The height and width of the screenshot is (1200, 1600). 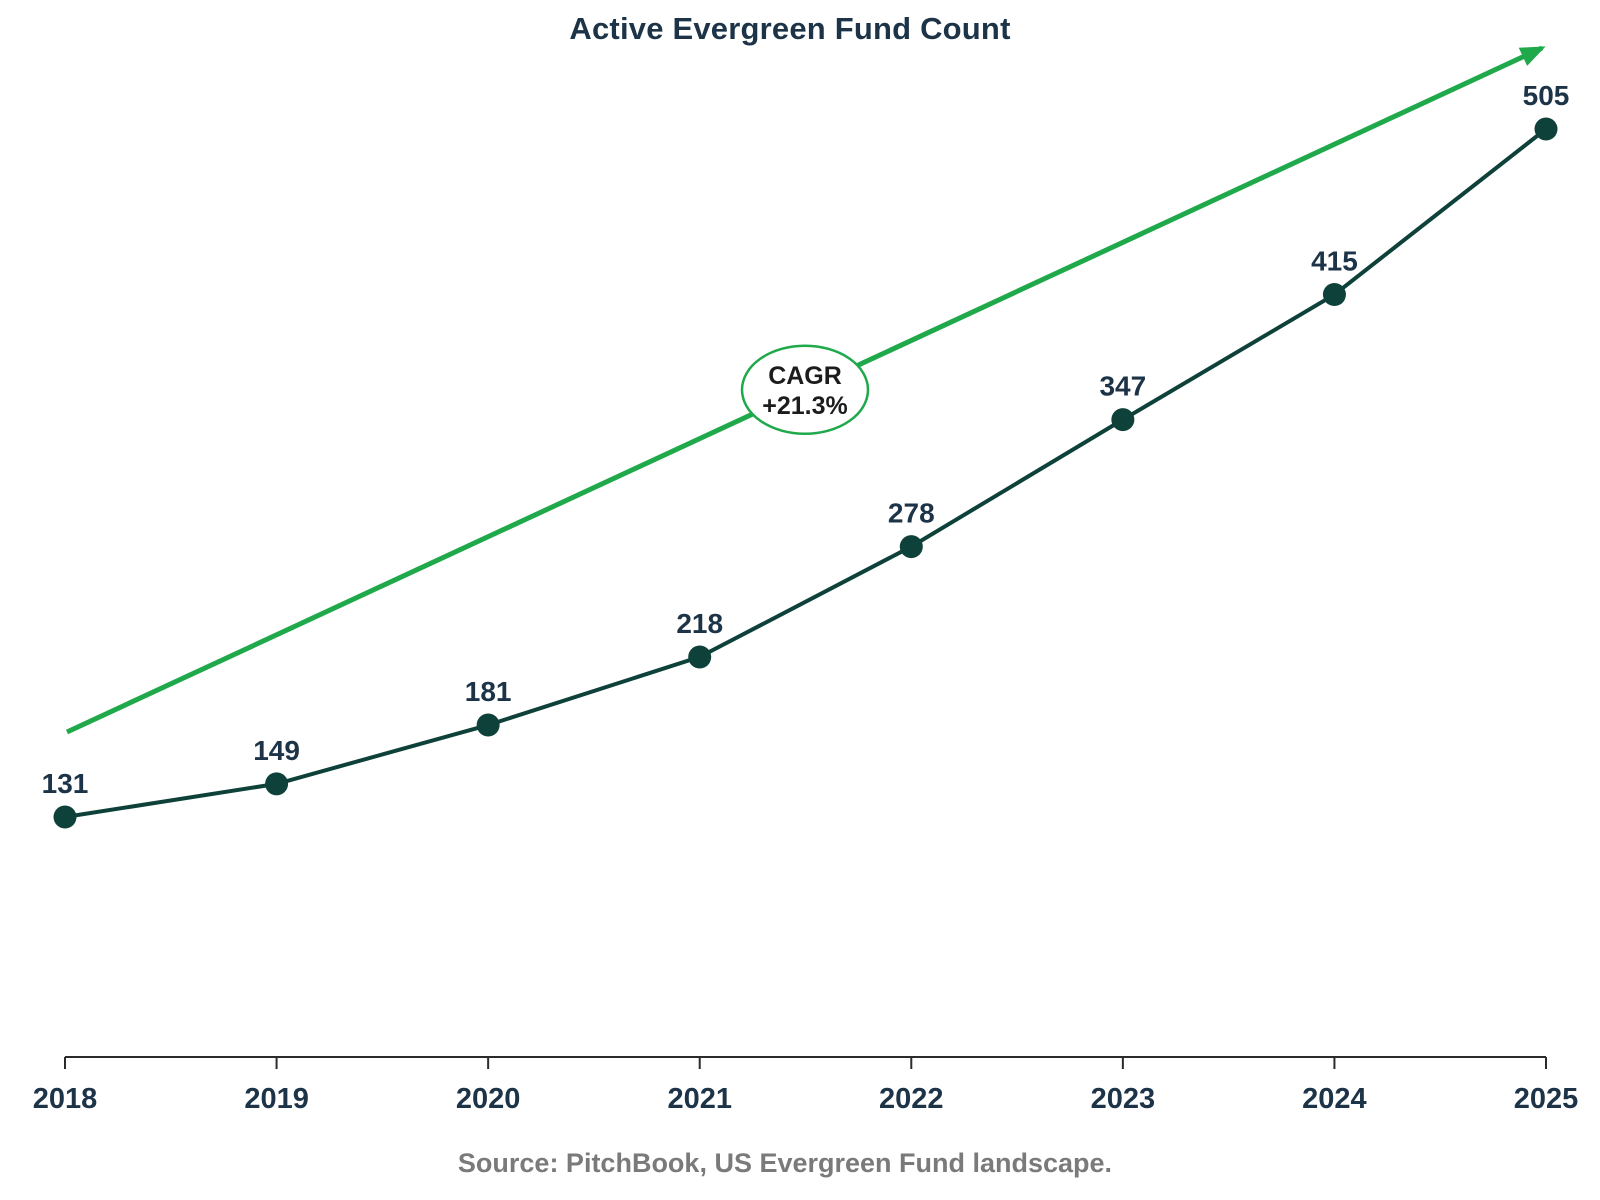 What do you see at coordinates (1546, 95) in the screenshot?
I see `data-point-label: 505` at bounding box center [1546, 95].